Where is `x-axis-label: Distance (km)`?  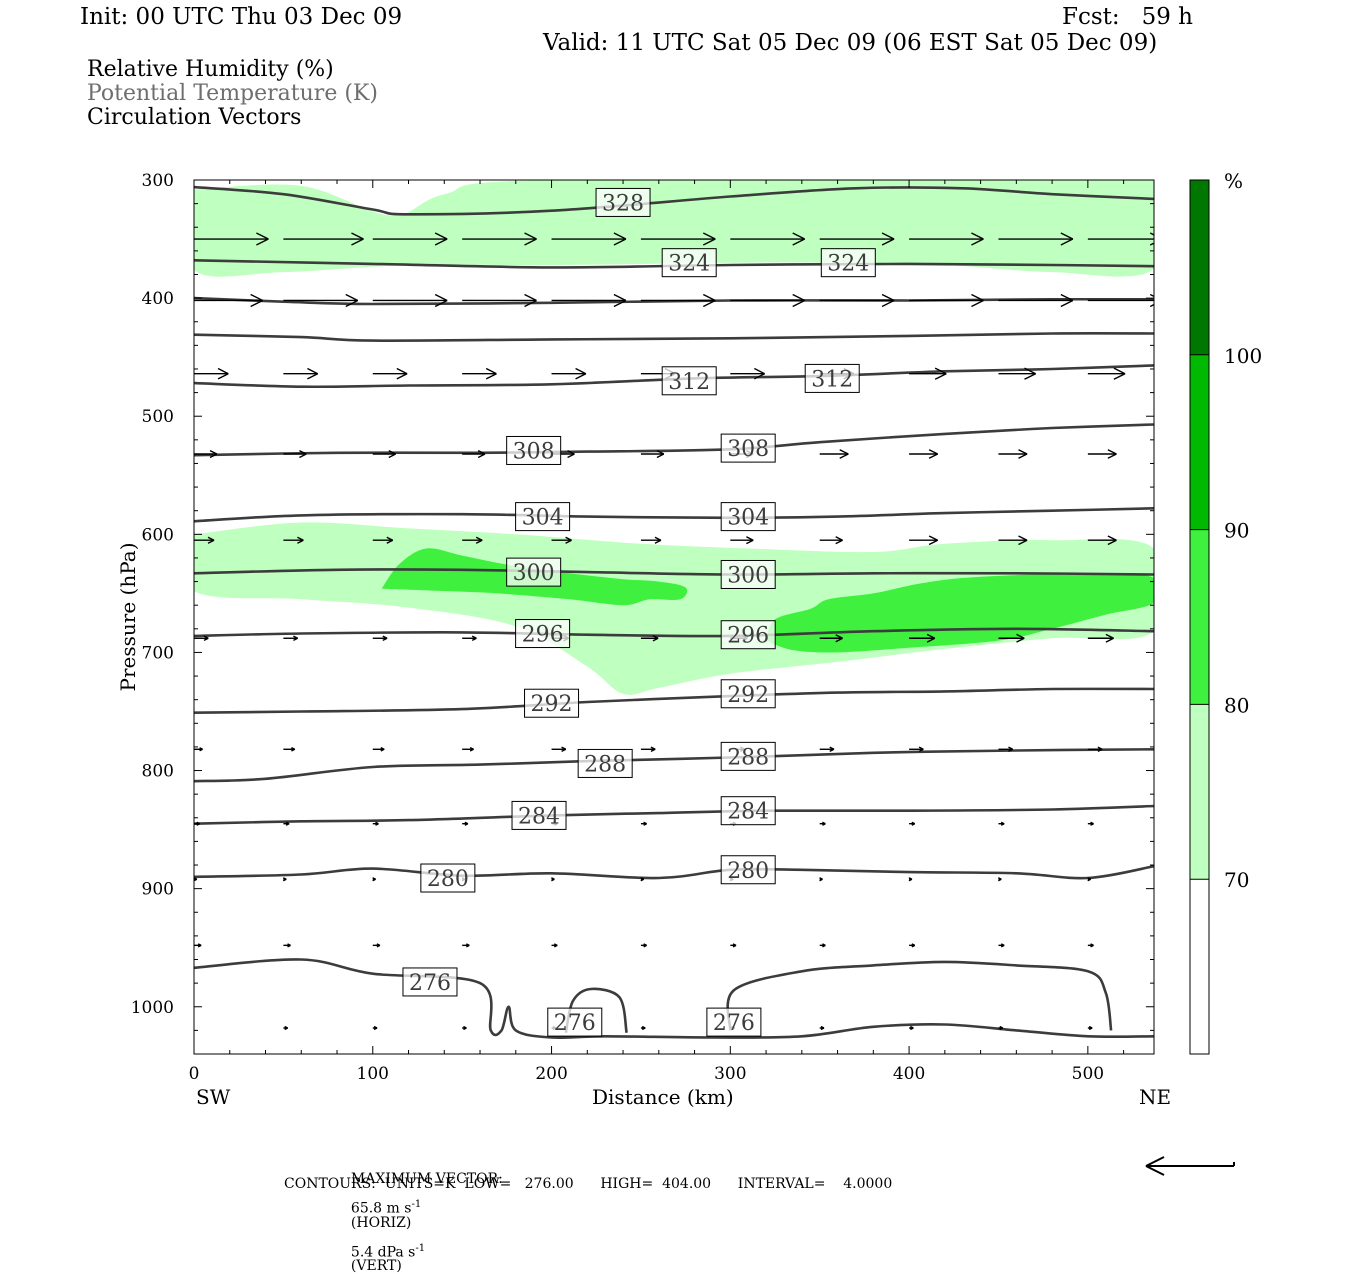 x-axis-label: Distance (km) is located at coordinates (663, 1097).